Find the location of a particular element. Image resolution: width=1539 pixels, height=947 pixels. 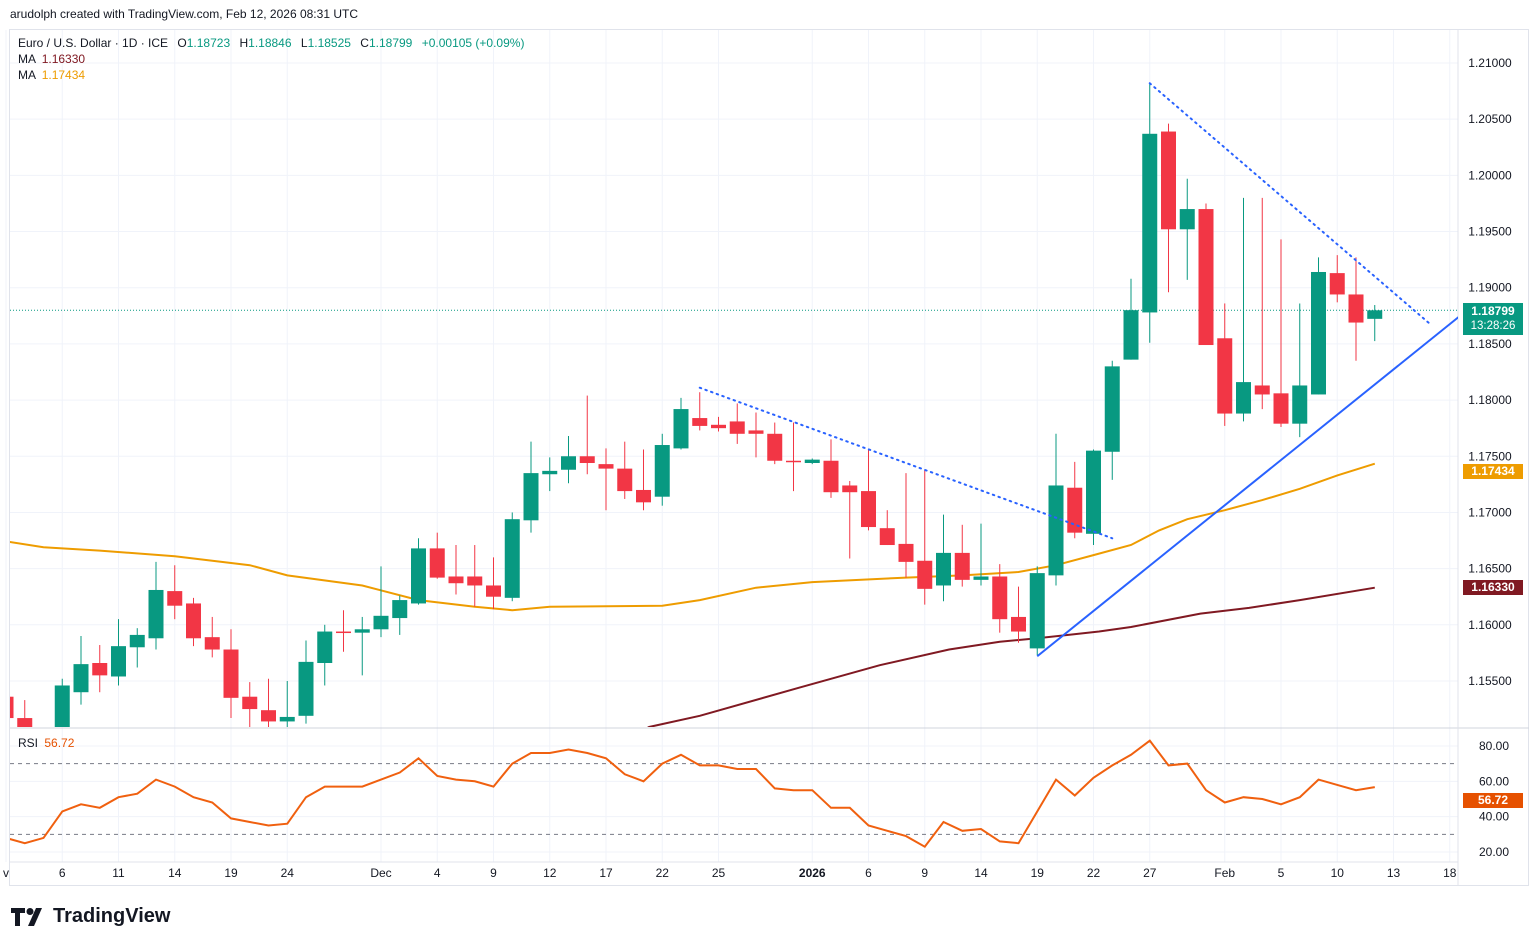

rsi-line is located at coordinates (690, 794).